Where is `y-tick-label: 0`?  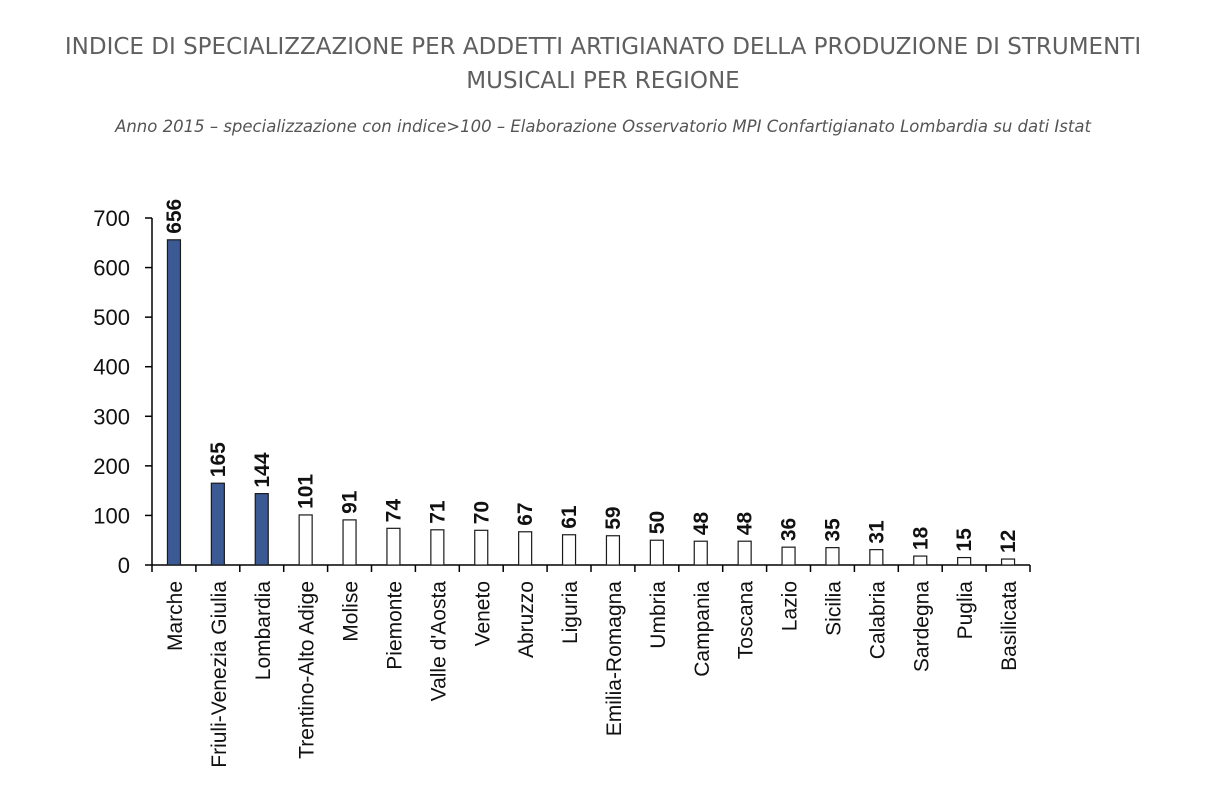 y-tick-label: 0 is located at coordinates (124, 565).